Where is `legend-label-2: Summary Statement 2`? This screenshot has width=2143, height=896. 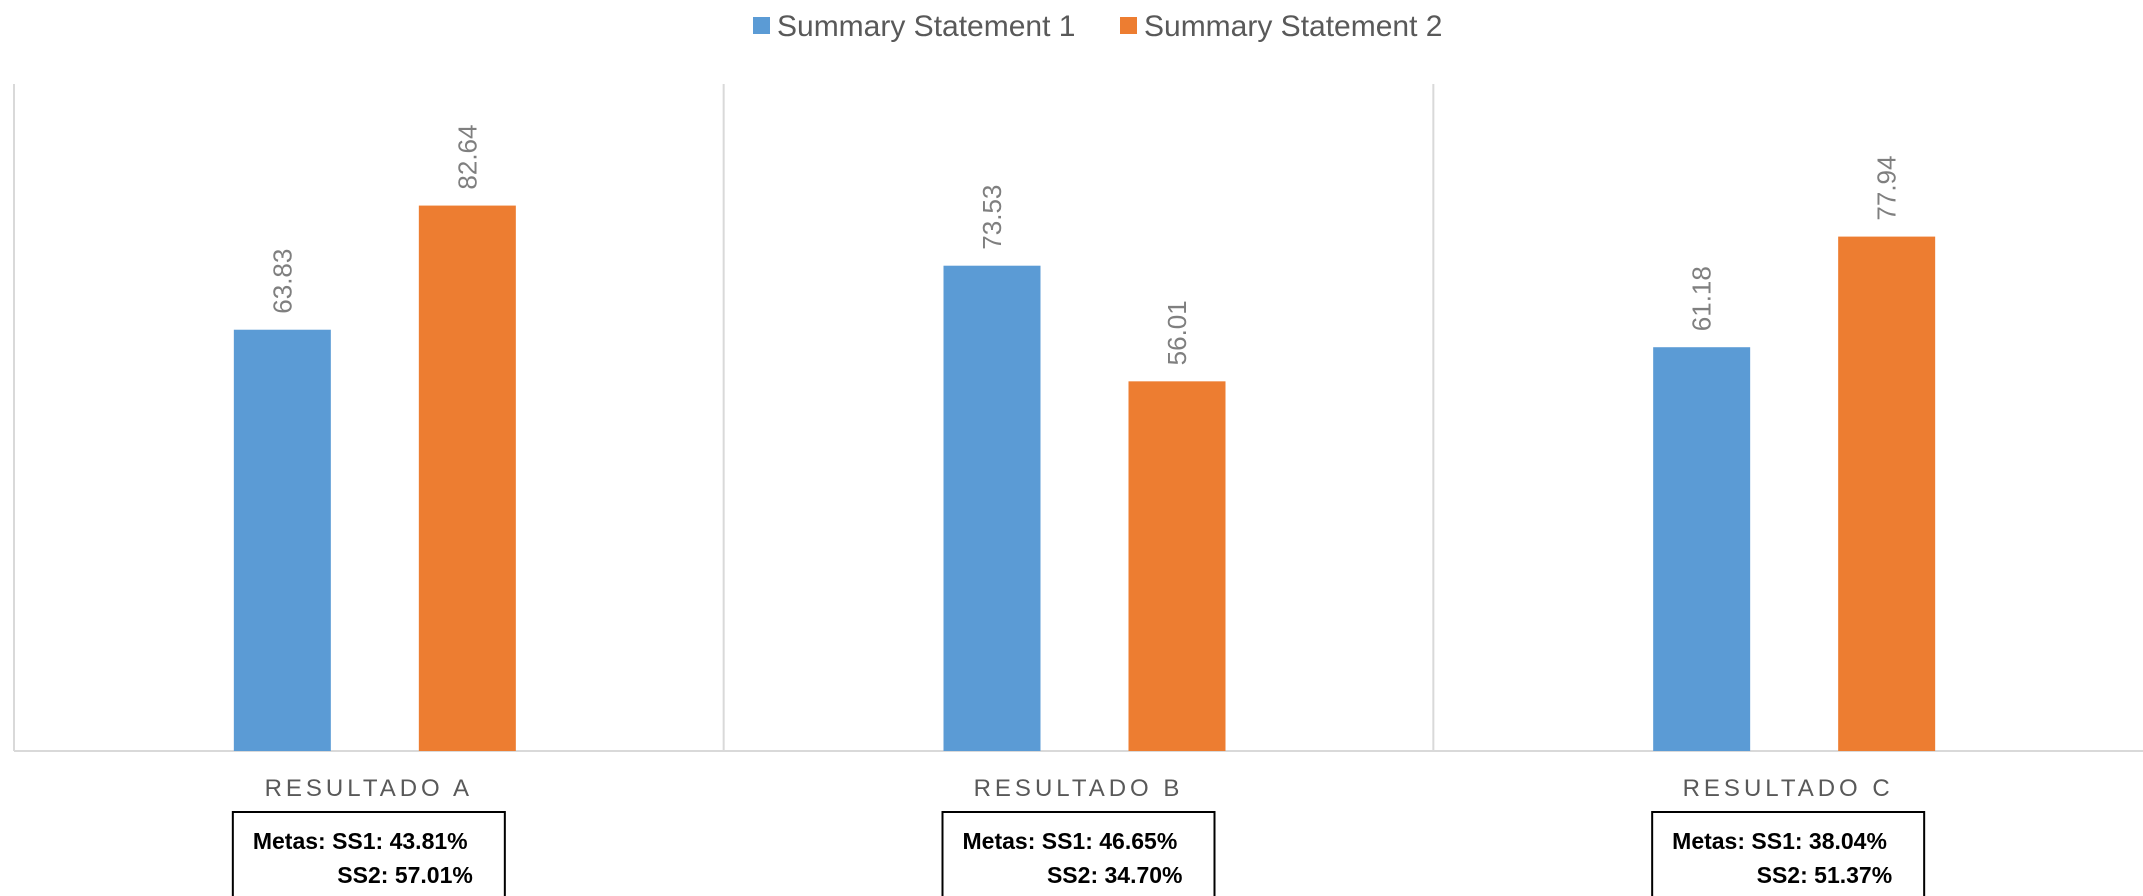
legend-label-2: Summary Statement 2 is located at coordinates (1293, 26).